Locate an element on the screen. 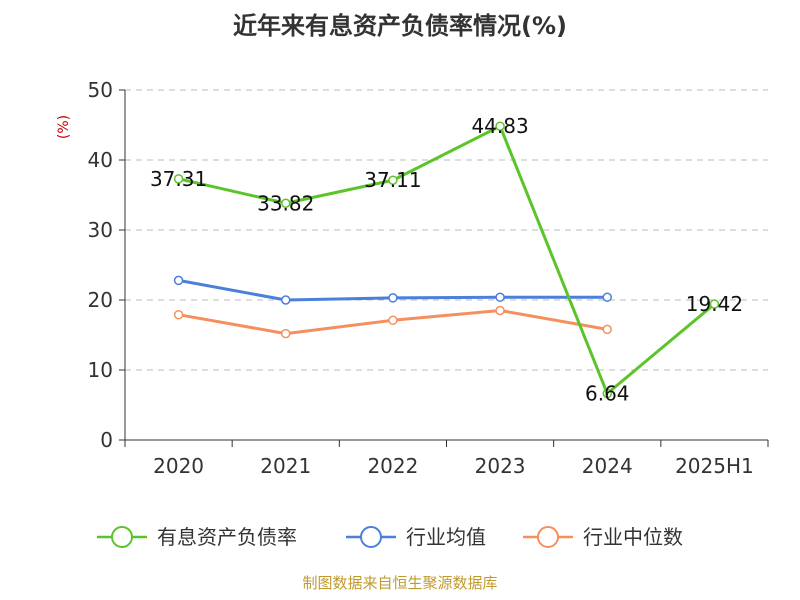 This screenshot has height=600, width=800. legend-label: 行业均值 is located at coordinates (446, 537).